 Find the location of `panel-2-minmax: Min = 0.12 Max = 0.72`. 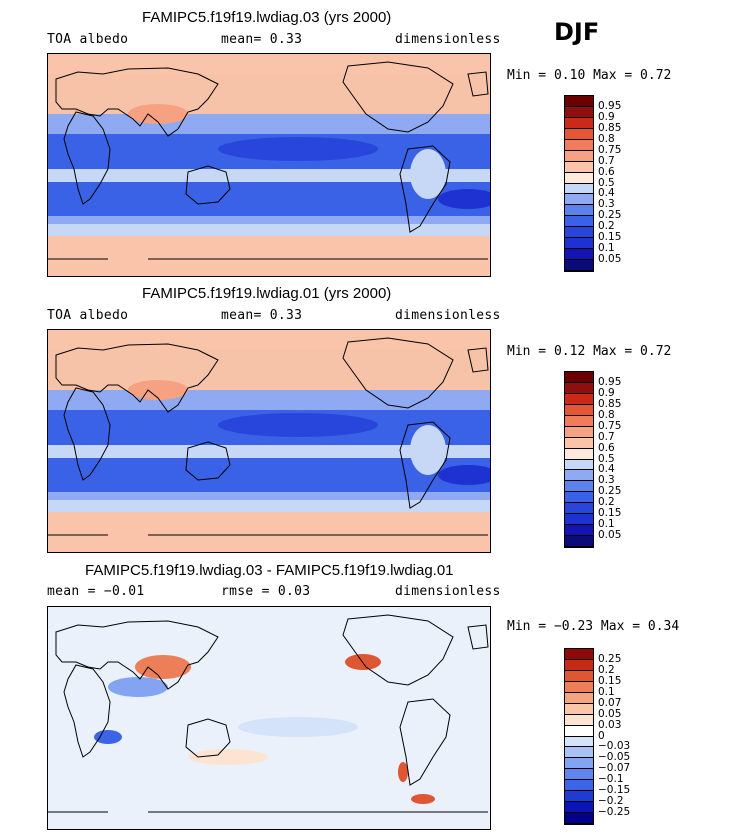

panel-2-minmax: Min = 0.12 Max = 0.72 is located at coordinates (589, 351).